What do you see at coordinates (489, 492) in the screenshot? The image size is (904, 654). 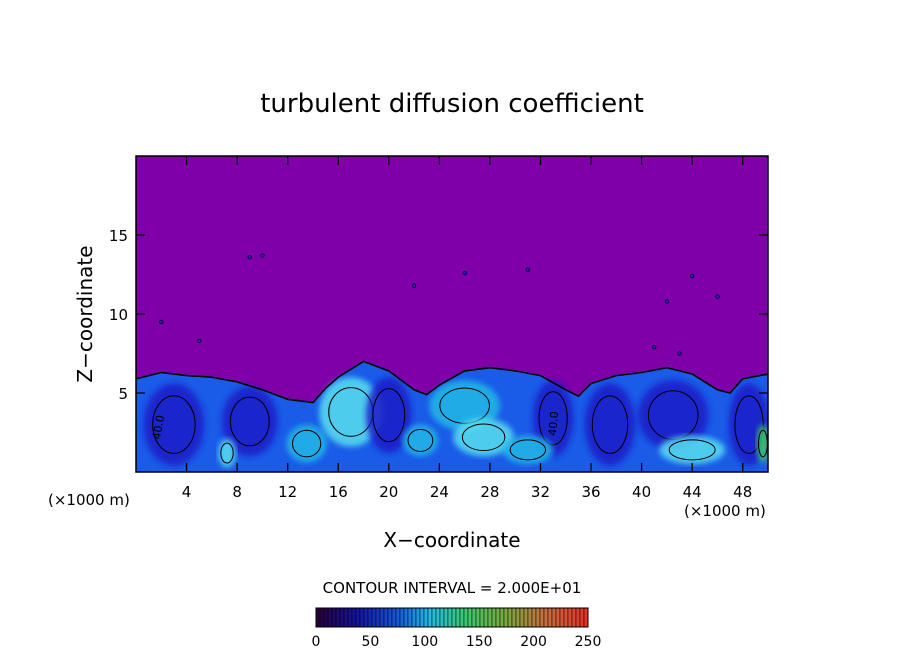 I see `x-tick-label-28: 28` at bounding box center [489, 492].